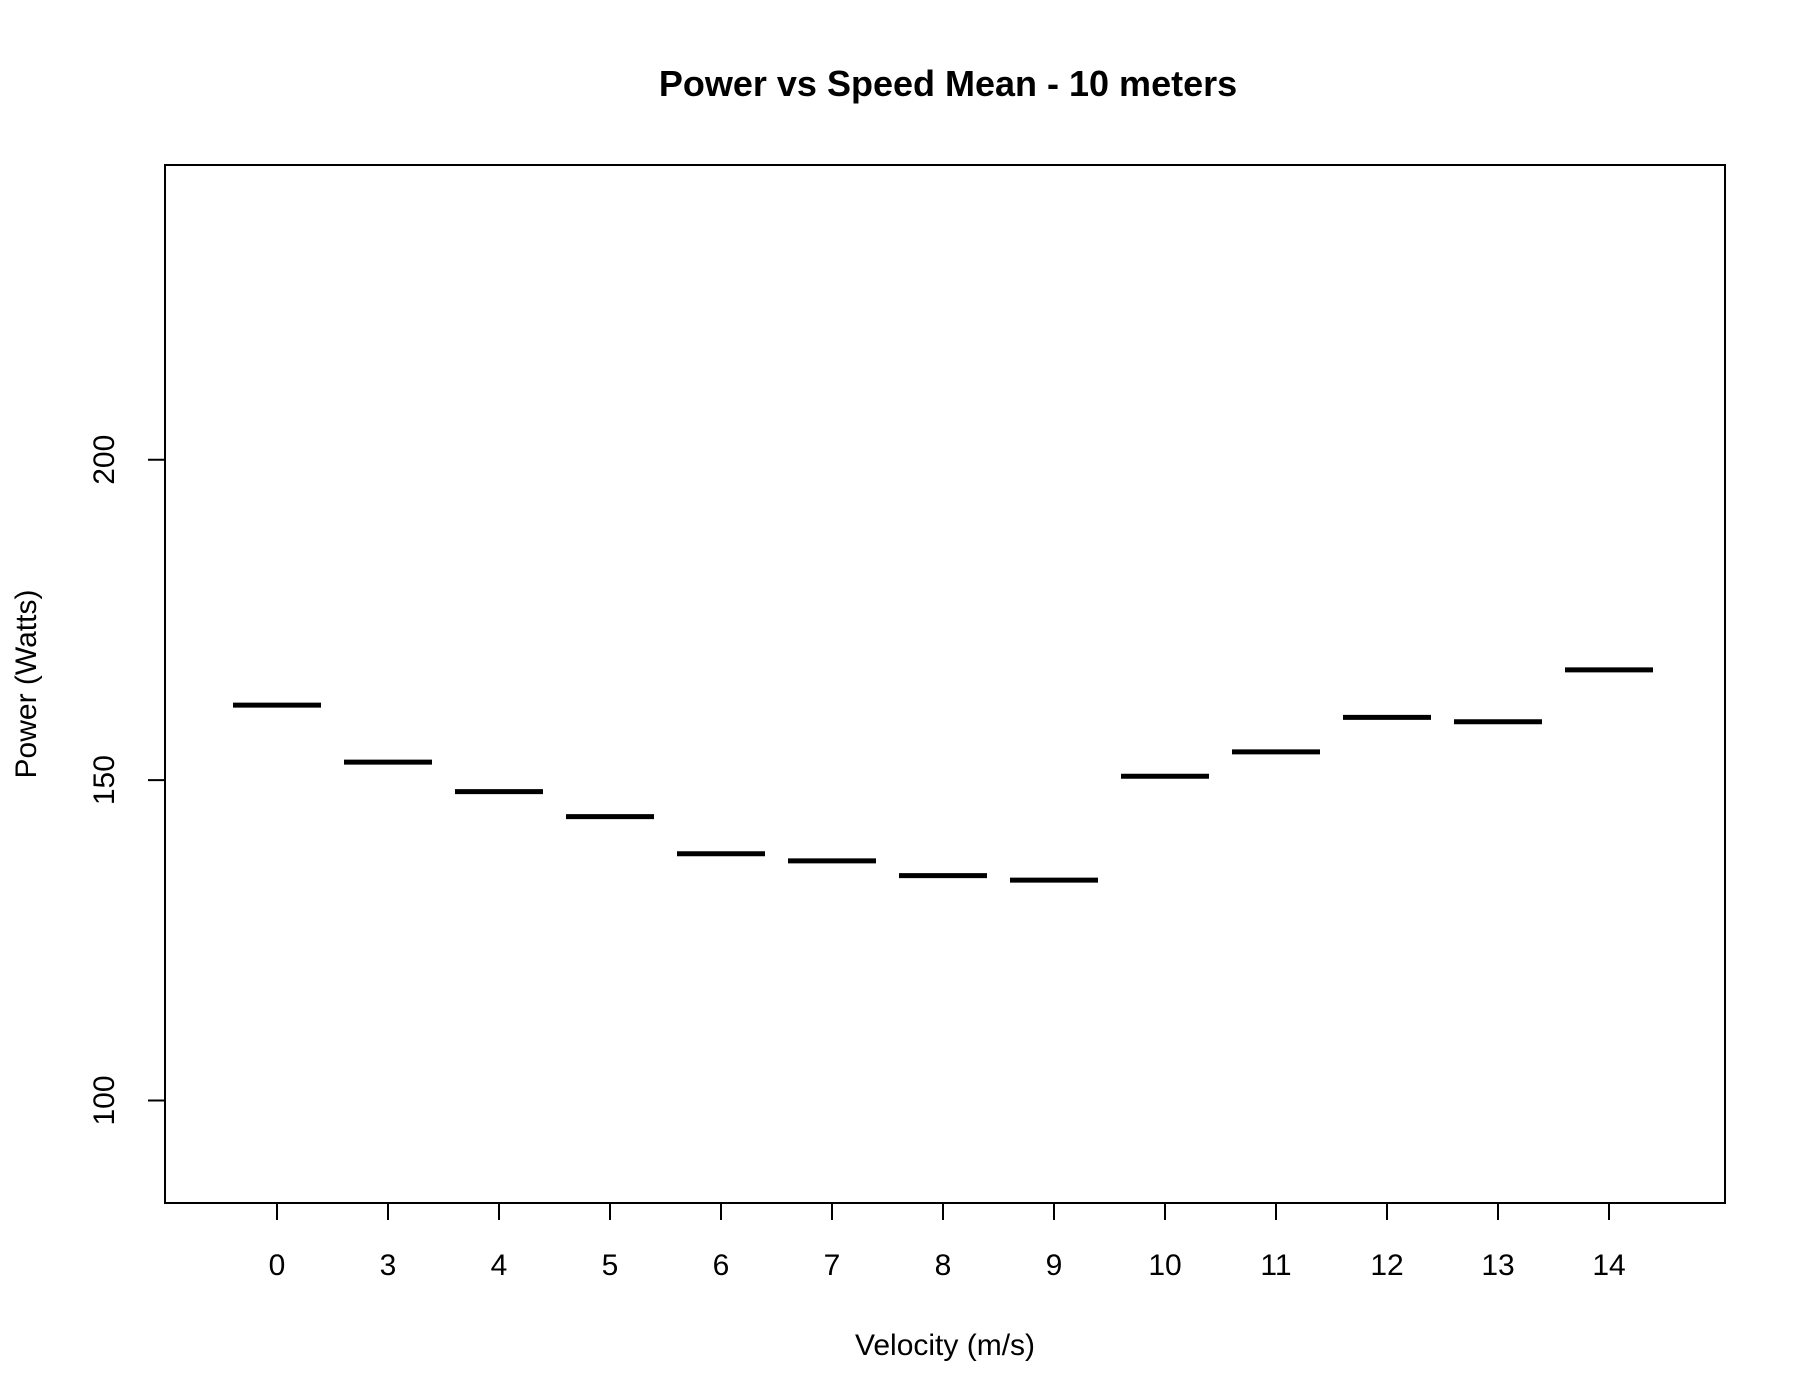 Image resolution: width=1800 pixels, height=1400 pixels. What do you see at coordinates (943, 775) in the screenshot?
I see `data-marks` at bounding box center [943, 775].